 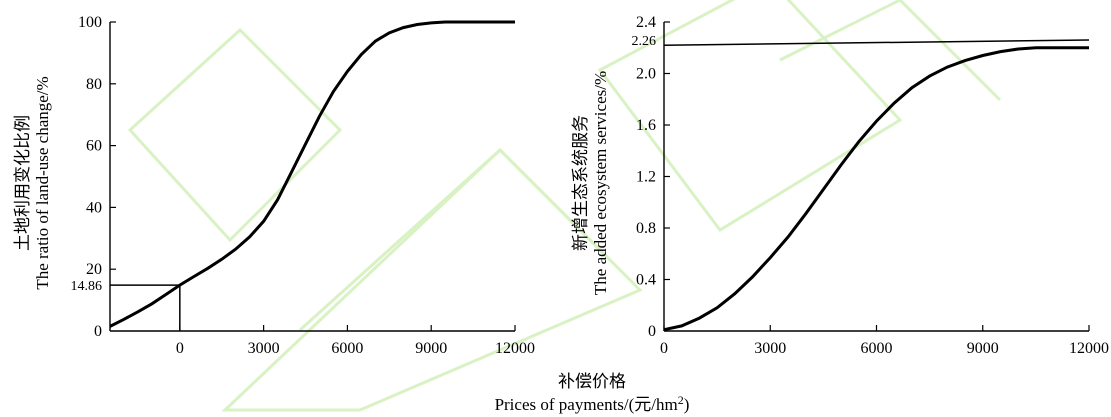 I want to click on y-tick-label: 0.8, so click(x=646, y=228).